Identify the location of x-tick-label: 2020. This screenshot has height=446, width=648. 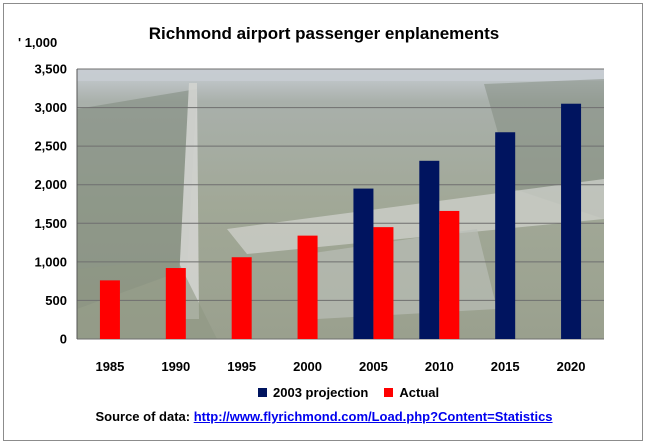
(571, 366).